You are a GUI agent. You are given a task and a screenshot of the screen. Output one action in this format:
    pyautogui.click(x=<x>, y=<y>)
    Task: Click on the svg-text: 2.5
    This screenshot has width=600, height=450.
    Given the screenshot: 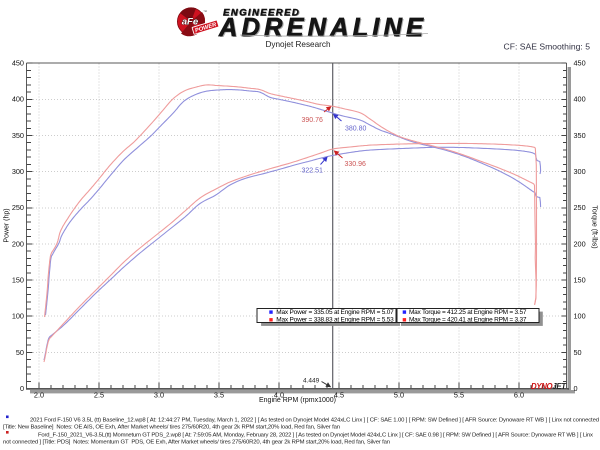 What is the action you would take?
    pyautogui.click(x=99, y=395)
    